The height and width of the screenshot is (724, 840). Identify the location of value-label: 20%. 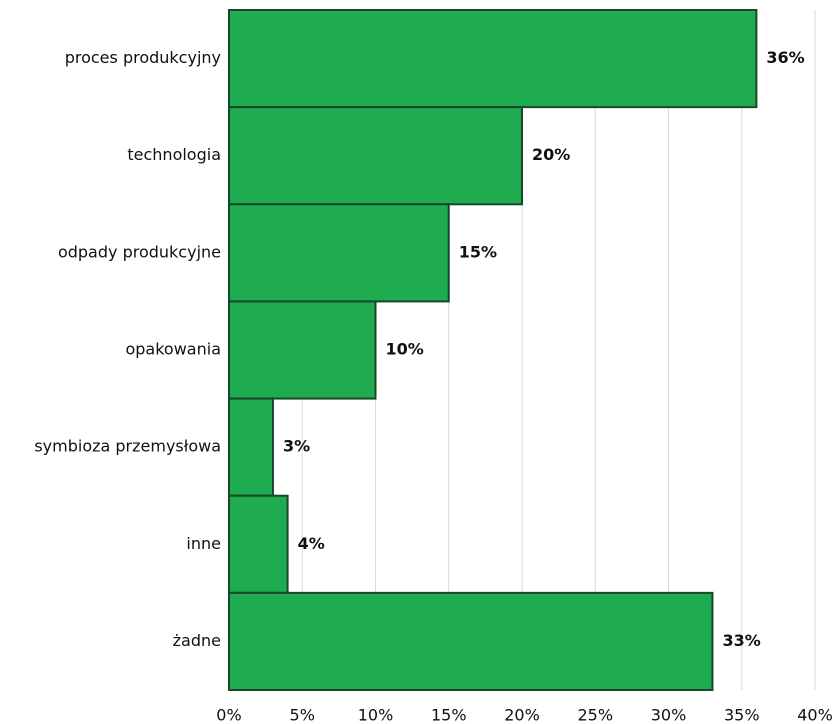
(551, 154).